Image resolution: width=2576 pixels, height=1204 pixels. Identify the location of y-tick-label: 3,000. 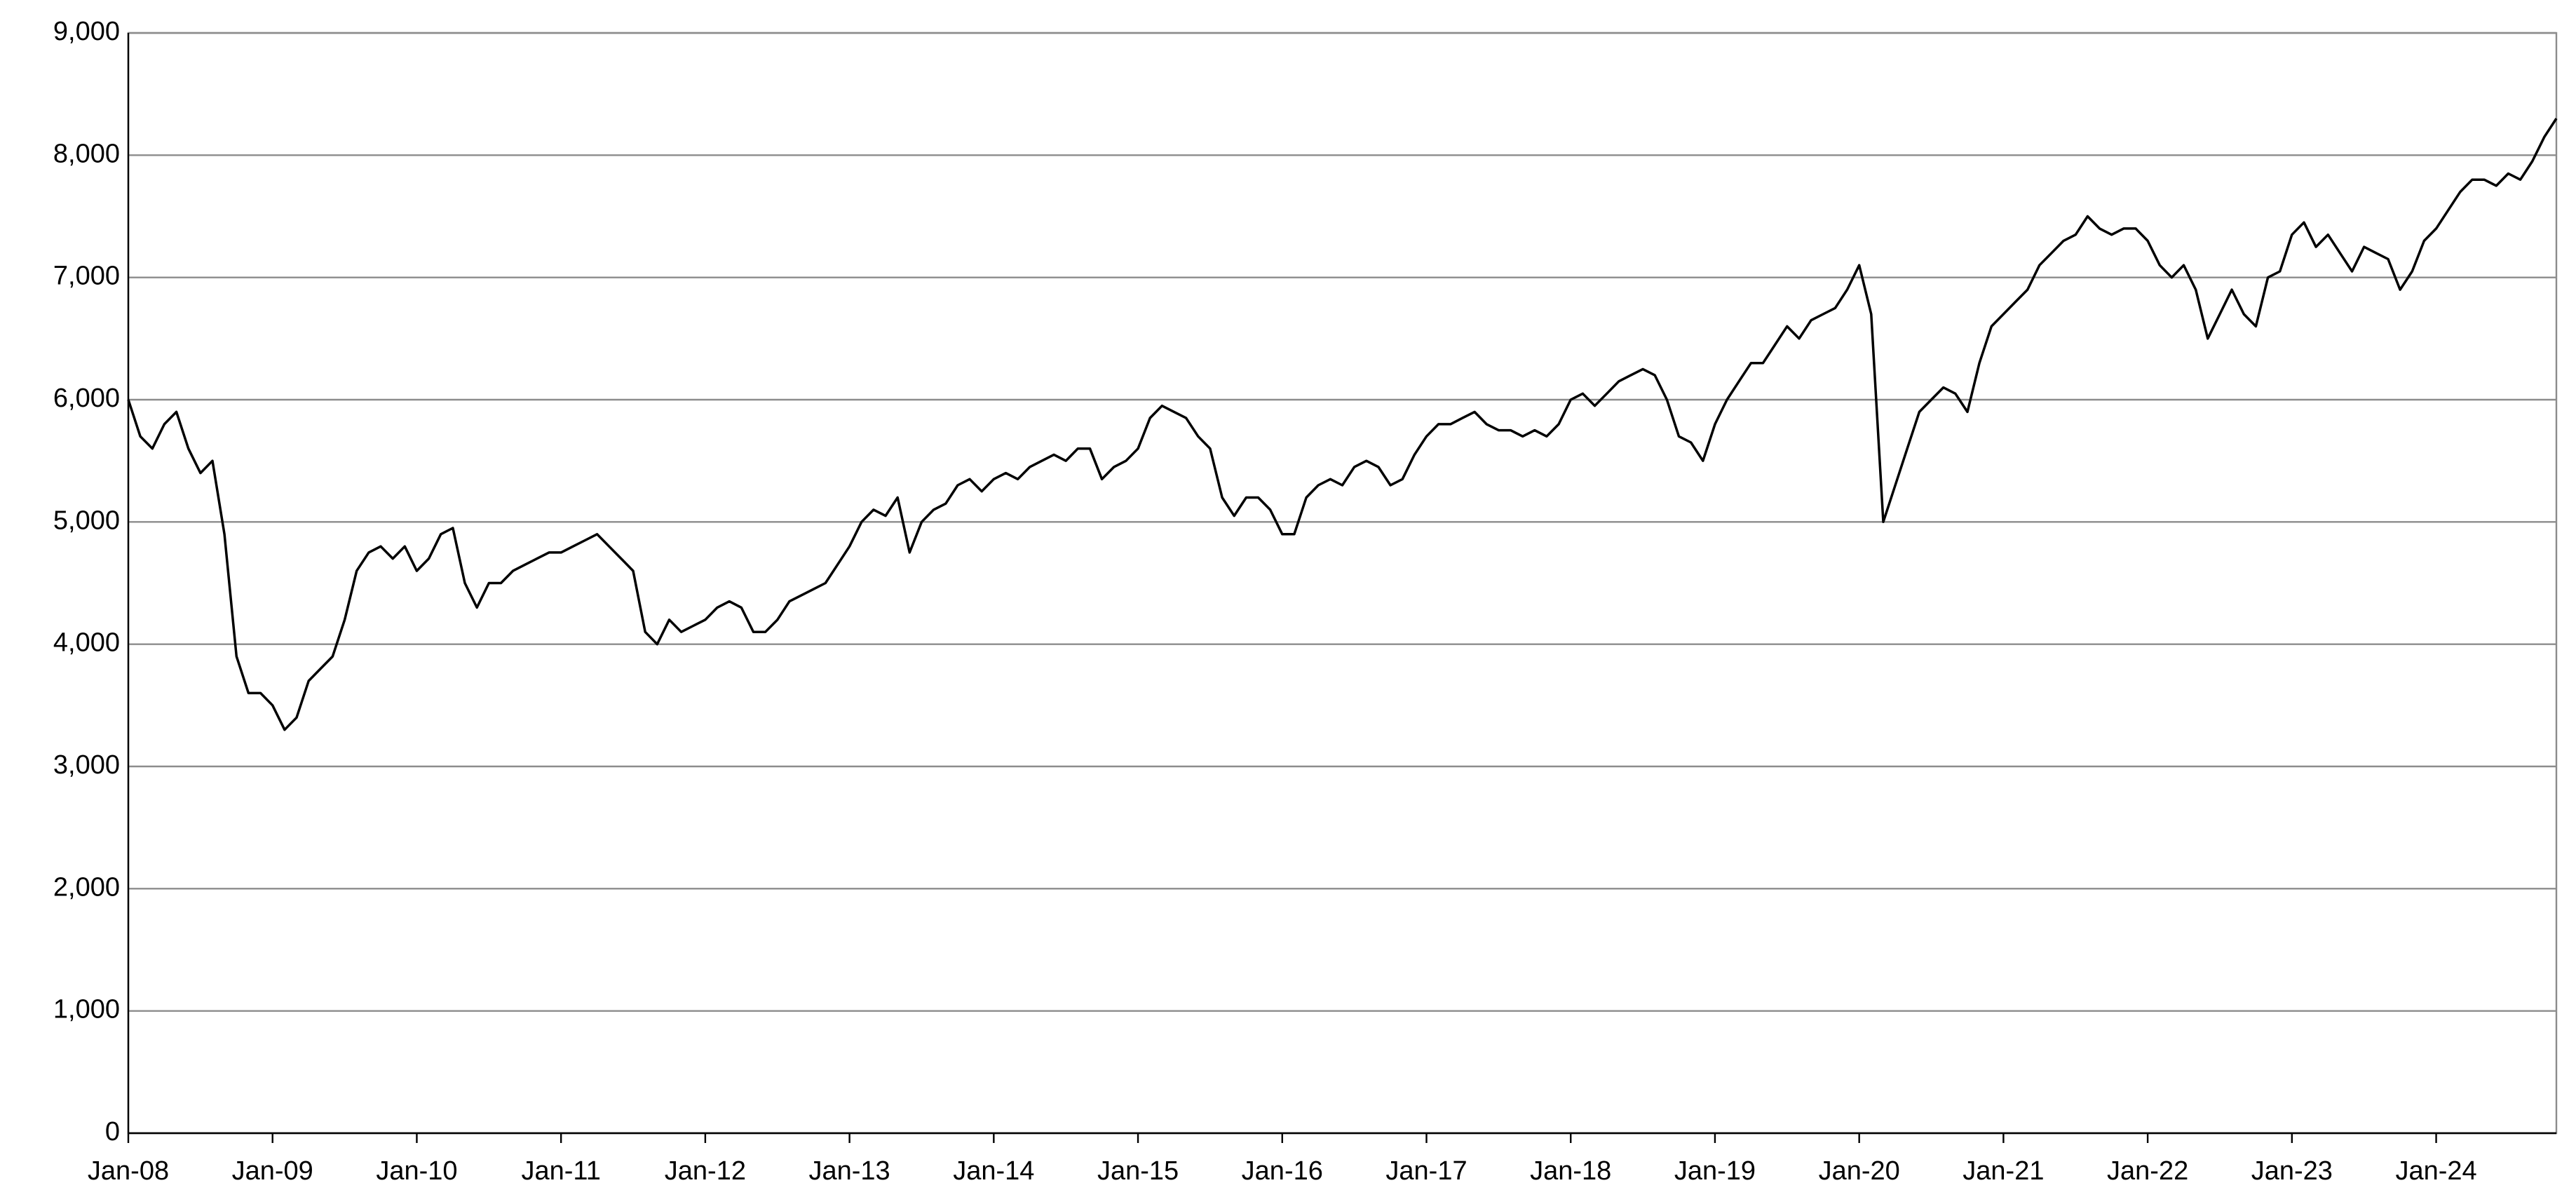
(86, 765).